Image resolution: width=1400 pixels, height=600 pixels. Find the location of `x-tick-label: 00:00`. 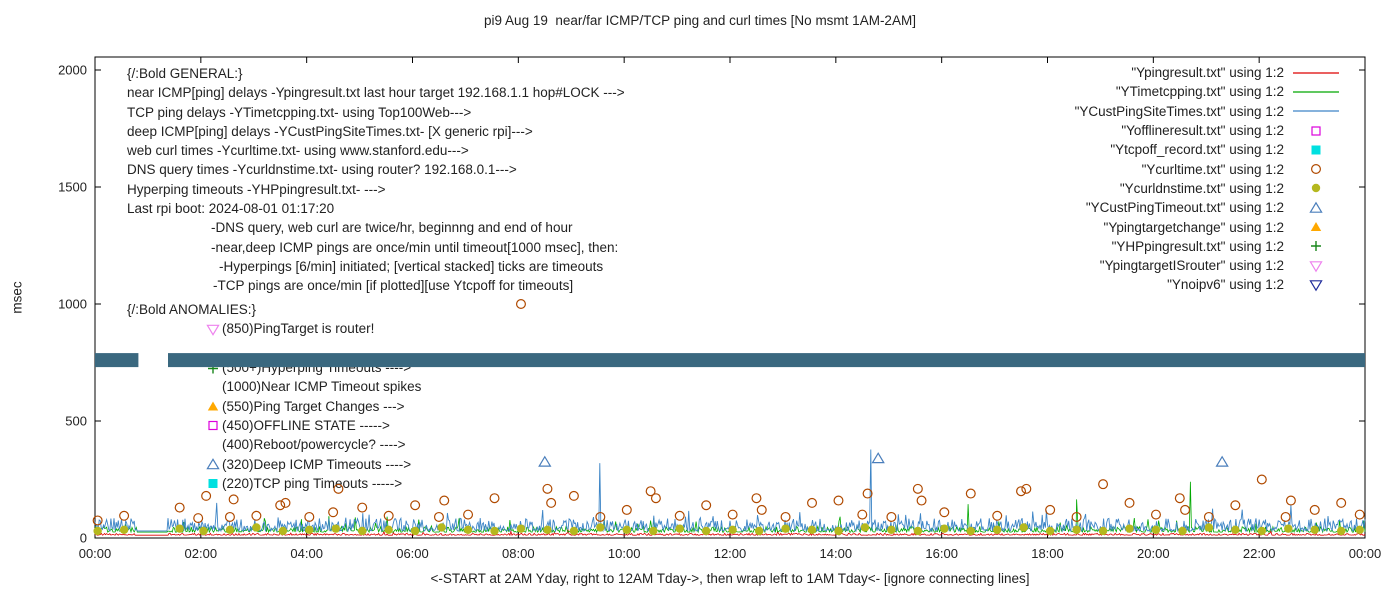

x-tick-label: 00:00 is located at coordinates (95, 553).